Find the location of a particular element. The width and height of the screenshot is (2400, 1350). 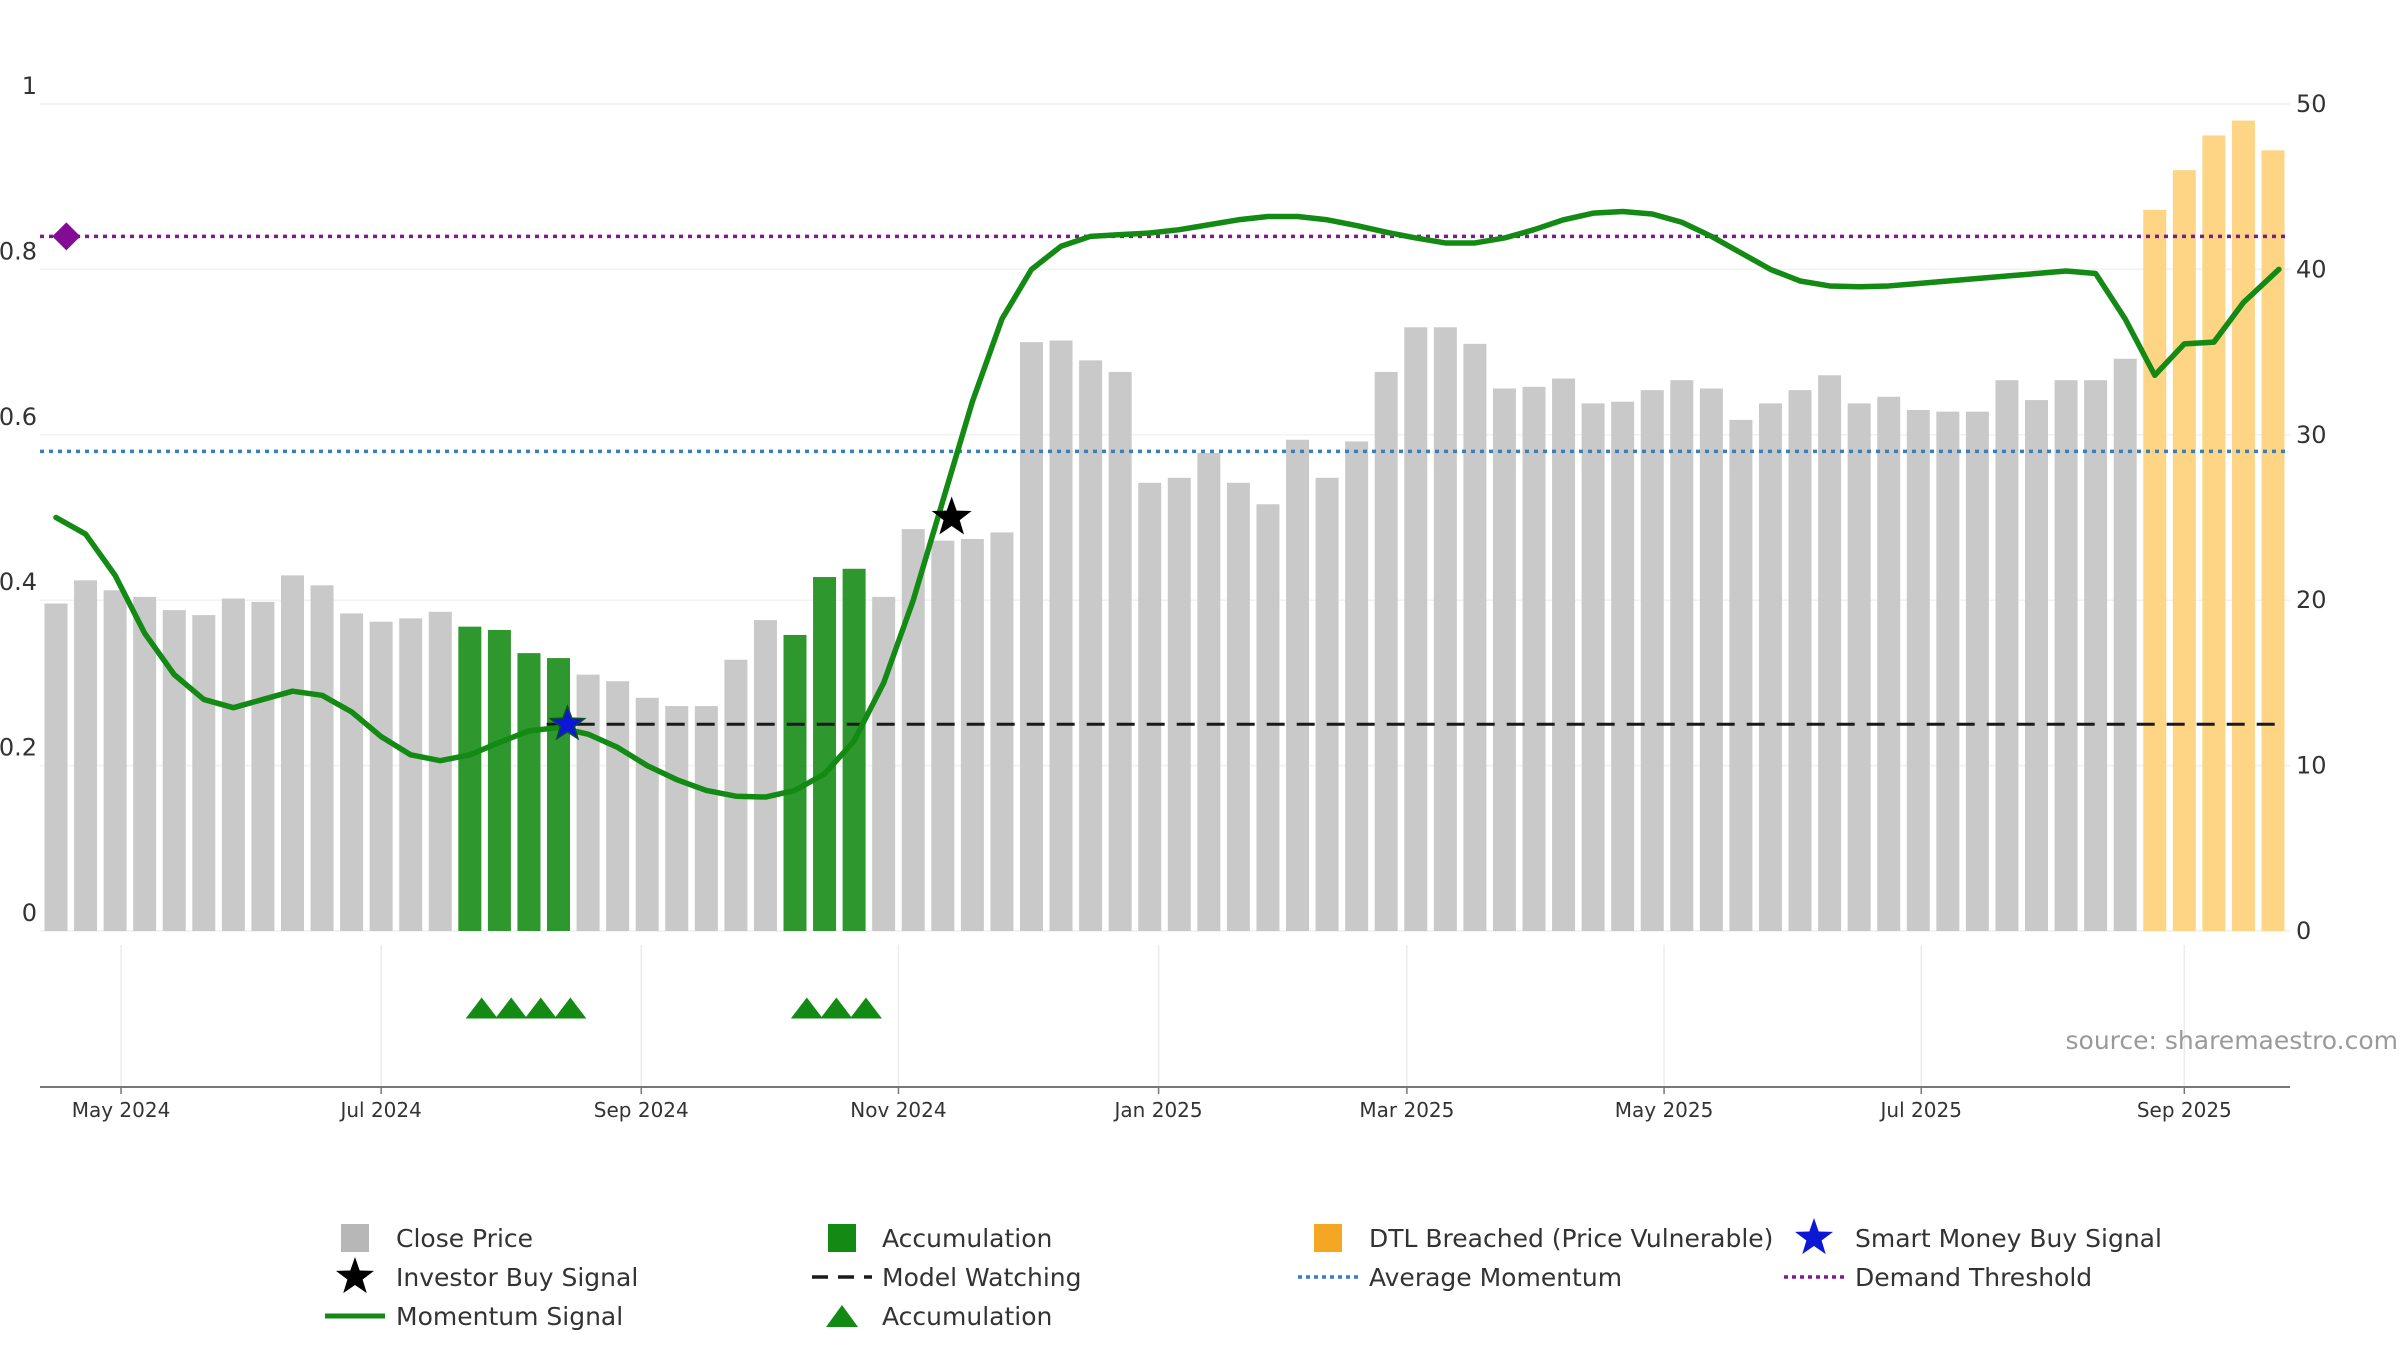

right-tick-label: 0 is located at coordinates (2303, 931).